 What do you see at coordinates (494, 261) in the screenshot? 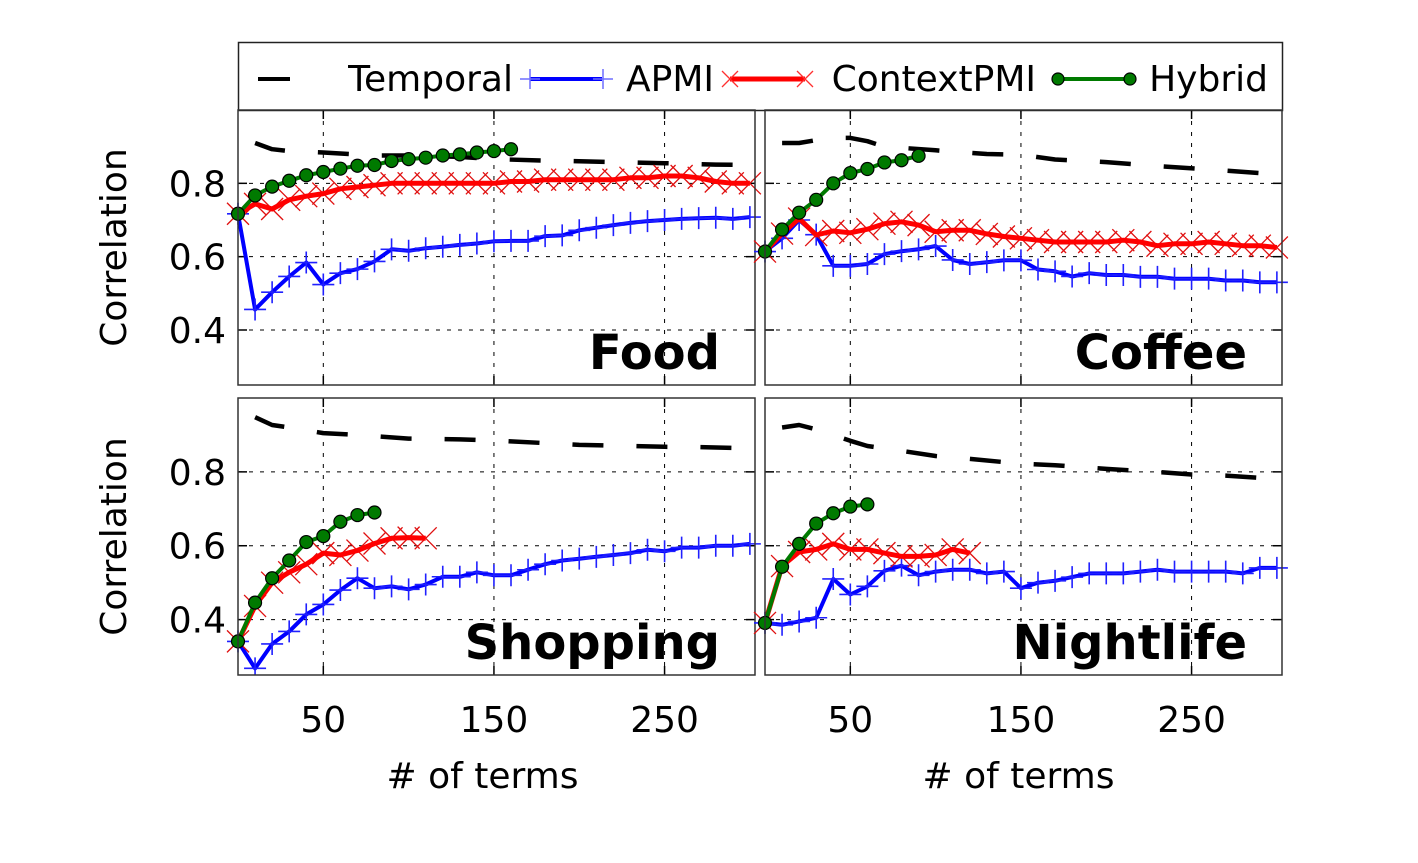
I see `series-apmi` at bounding box center [494, 261].